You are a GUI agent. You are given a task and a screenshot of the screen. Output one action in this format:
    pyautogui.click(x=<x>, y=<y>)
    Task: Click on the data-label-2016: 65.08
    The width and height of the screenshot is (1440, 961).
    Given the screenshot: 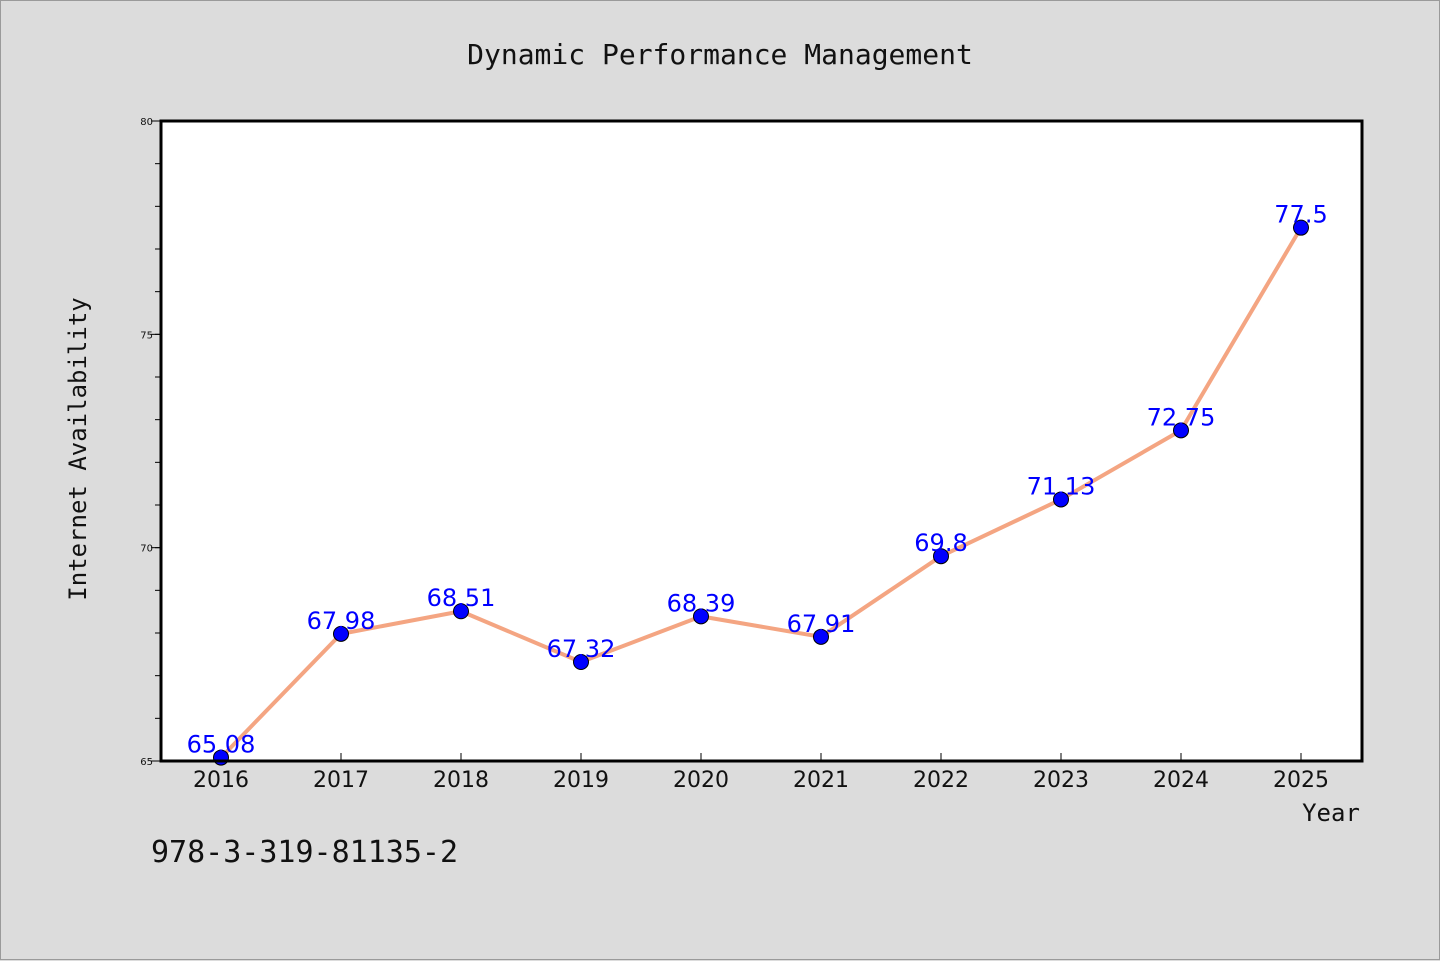 What is the action you would take?
    pyautogui.click(x=221, y=745)
    